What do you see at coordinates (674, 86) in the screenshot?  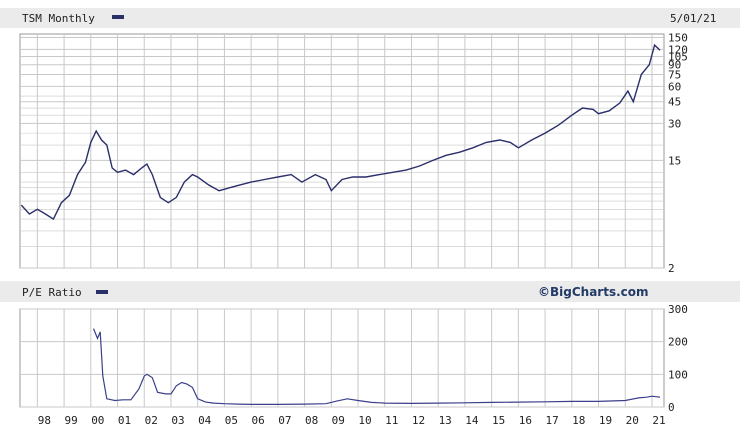 I see `price-y-tick-label: 60` at bounding box center [674, 86].